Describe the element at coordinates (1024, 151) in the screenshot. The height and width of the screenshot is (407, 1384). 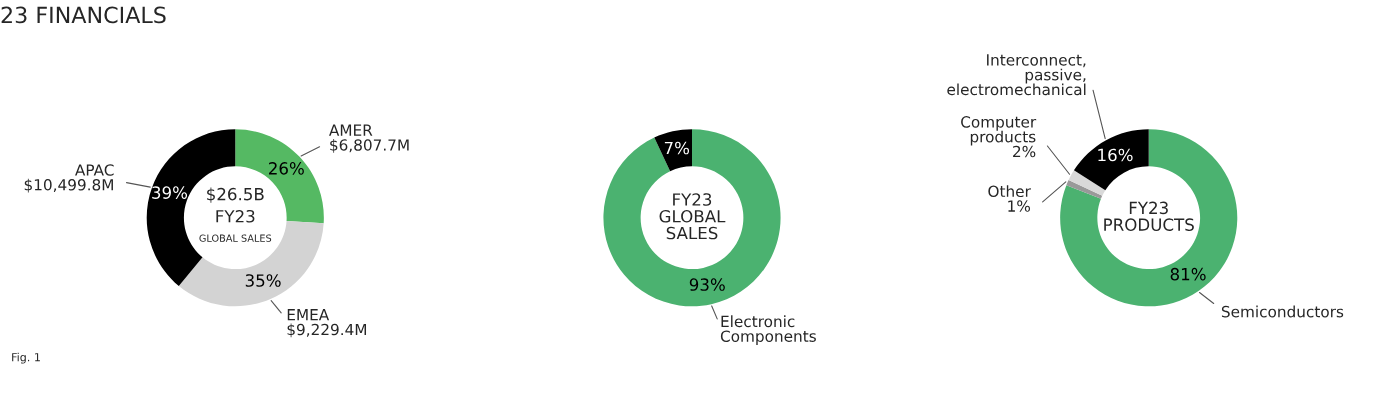
I see `data-label: 2%` at that location.